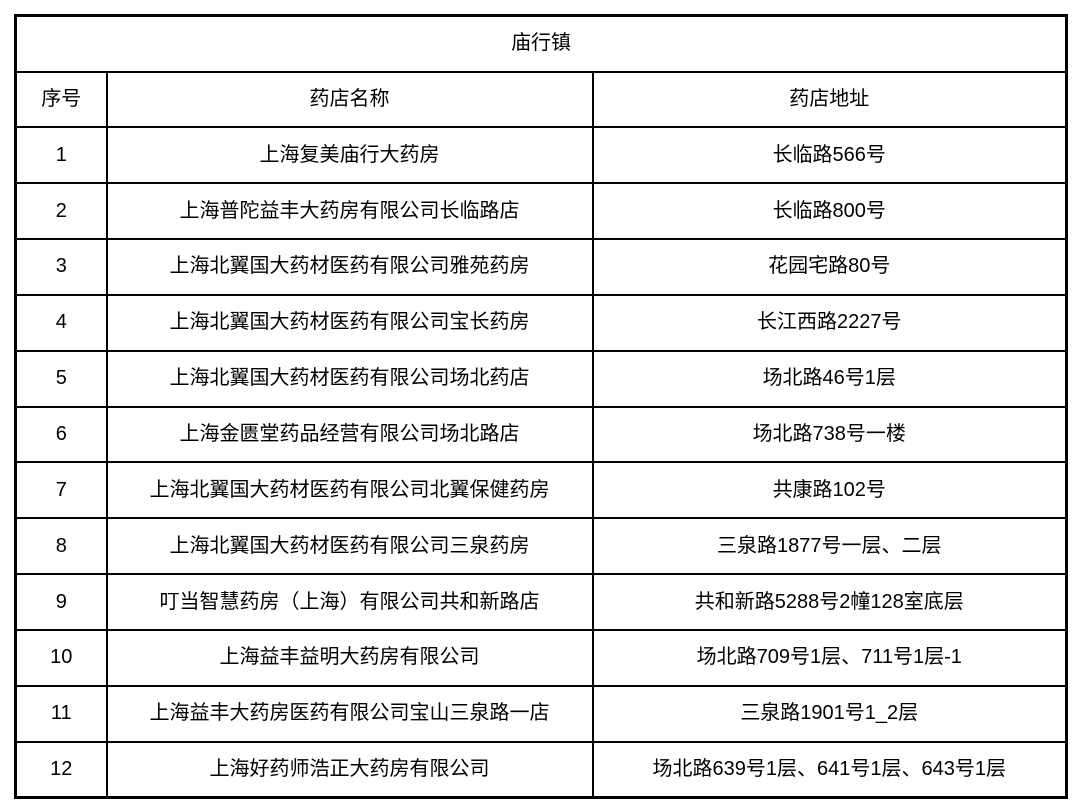 Image resolution: width=1080 pixels, height=811 pixels. What do you see at coordinates (349, 546) in the screenshot?
I see `pharmacy-name-cell: 上海北翼国大药材医药有限公司三泉药房` at bounding box center [349, 546].